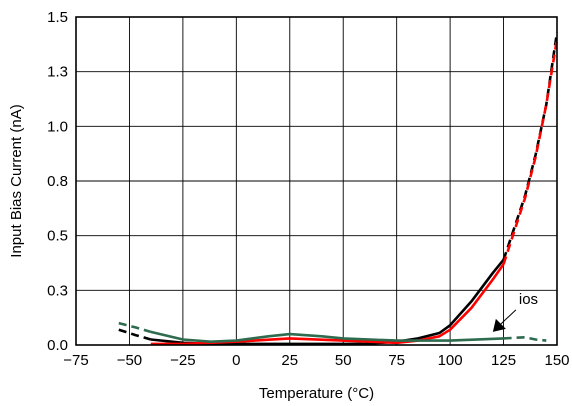  Describe the element at coordinates (16, 180) in the screenshot. I see `y-axis-label: Input Bias Current (nA)` at that location.